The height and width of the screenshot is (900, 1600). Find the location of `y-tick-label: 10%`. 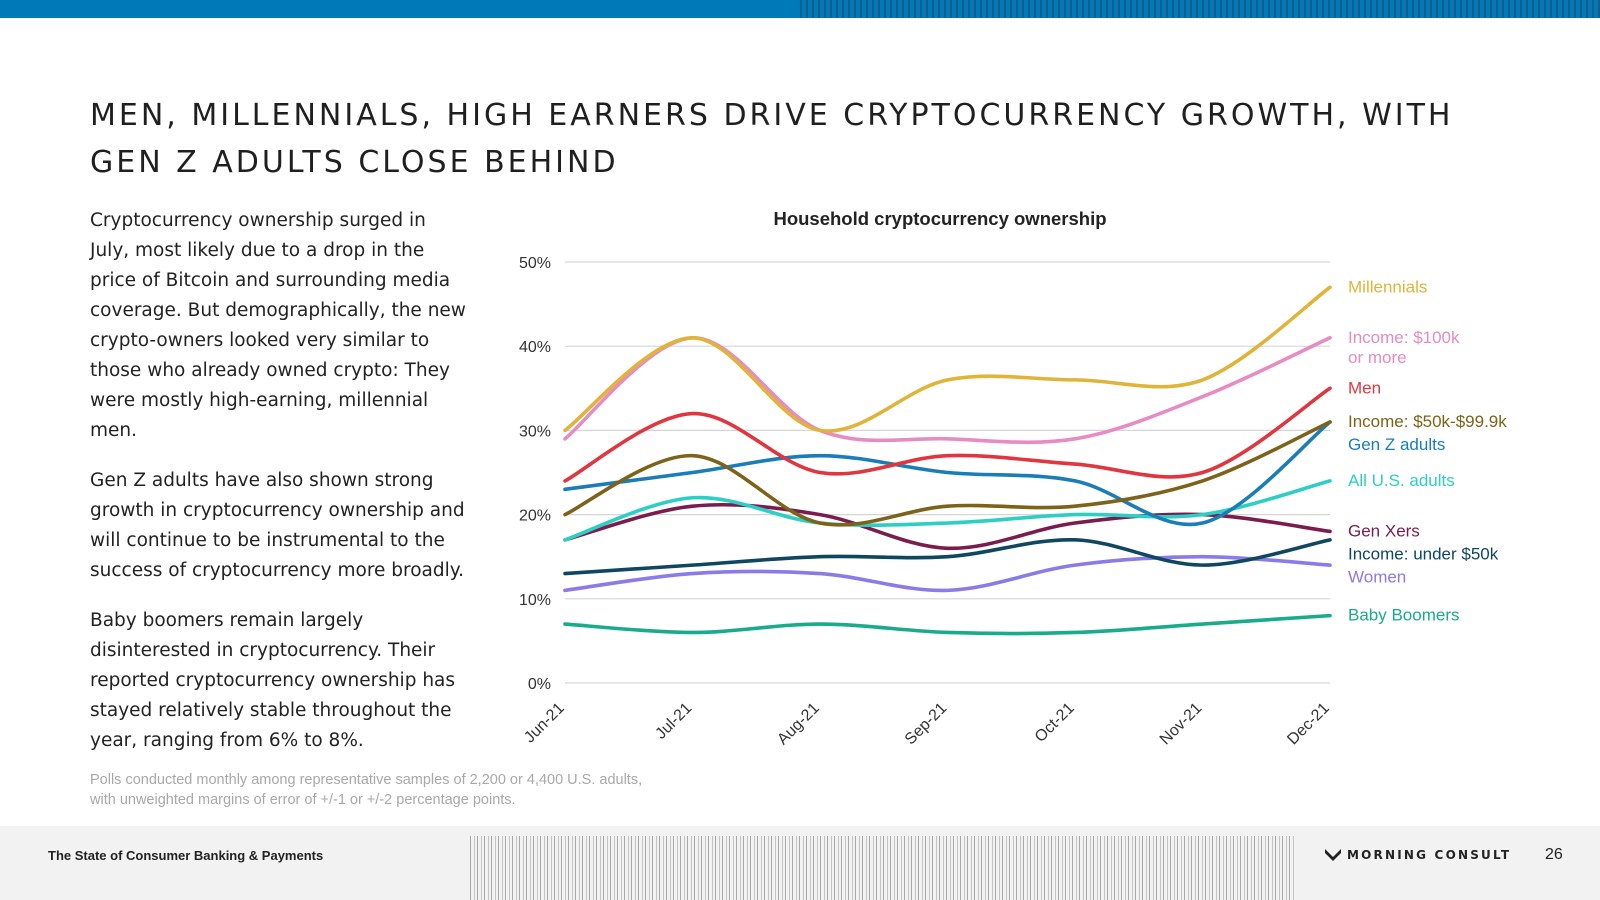

y-tick-label: 10% is located at coordinates (535, 600).